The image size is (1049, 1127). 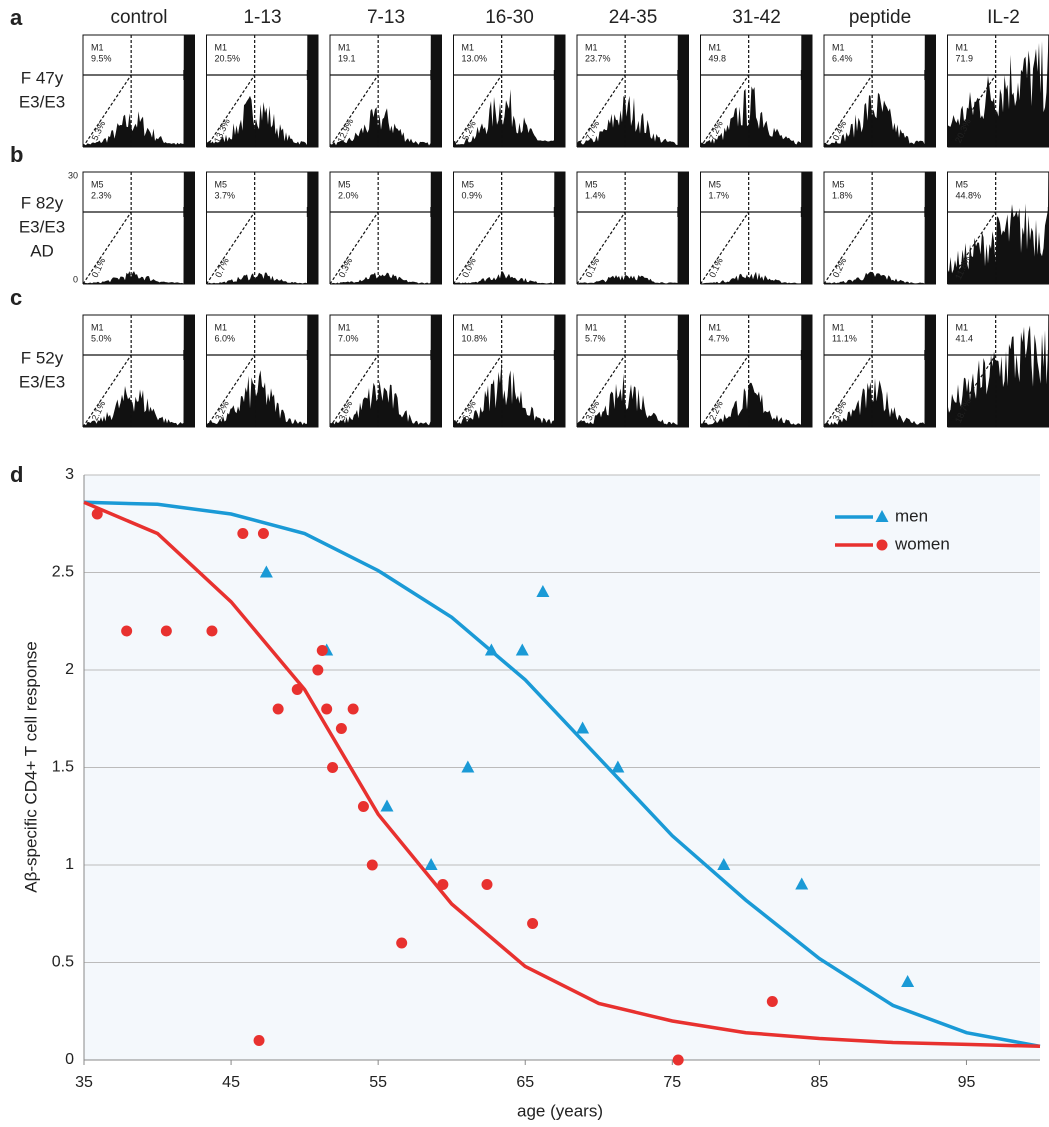 I want to click on flow-panel: M51.7% 0.1%, so click(x=756, y=228).